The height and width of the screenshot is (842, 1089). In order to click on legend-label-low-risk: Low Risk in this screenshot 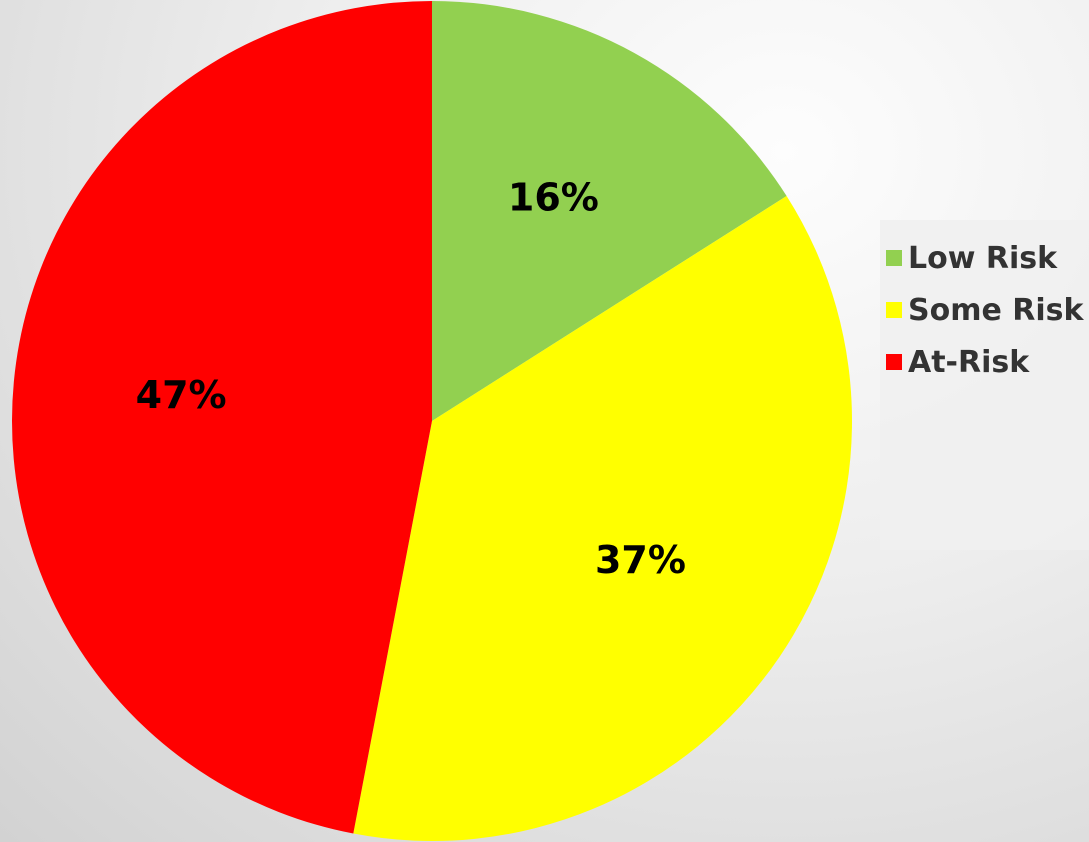, I will do `click(983, 258)`.